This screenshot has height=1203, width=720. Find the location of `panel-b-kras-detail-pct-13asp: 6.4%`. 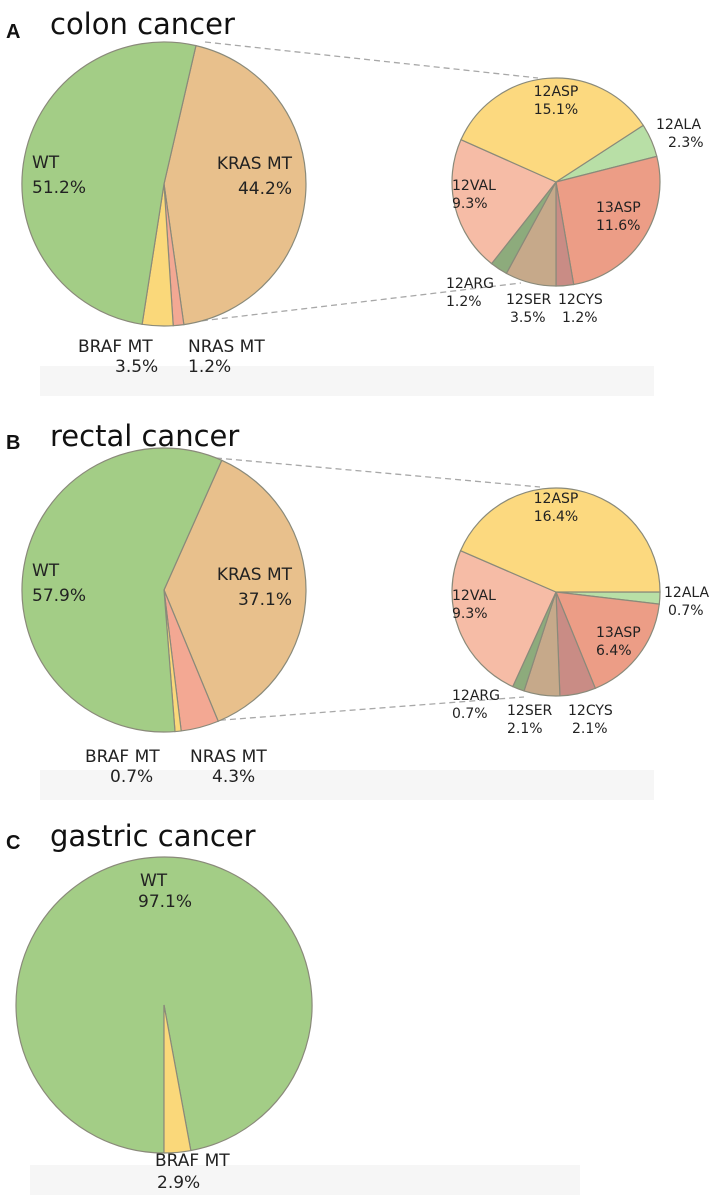

panel-b-kras-detail-pct-13asp: 6.4% is located at coordinates (614, 651).